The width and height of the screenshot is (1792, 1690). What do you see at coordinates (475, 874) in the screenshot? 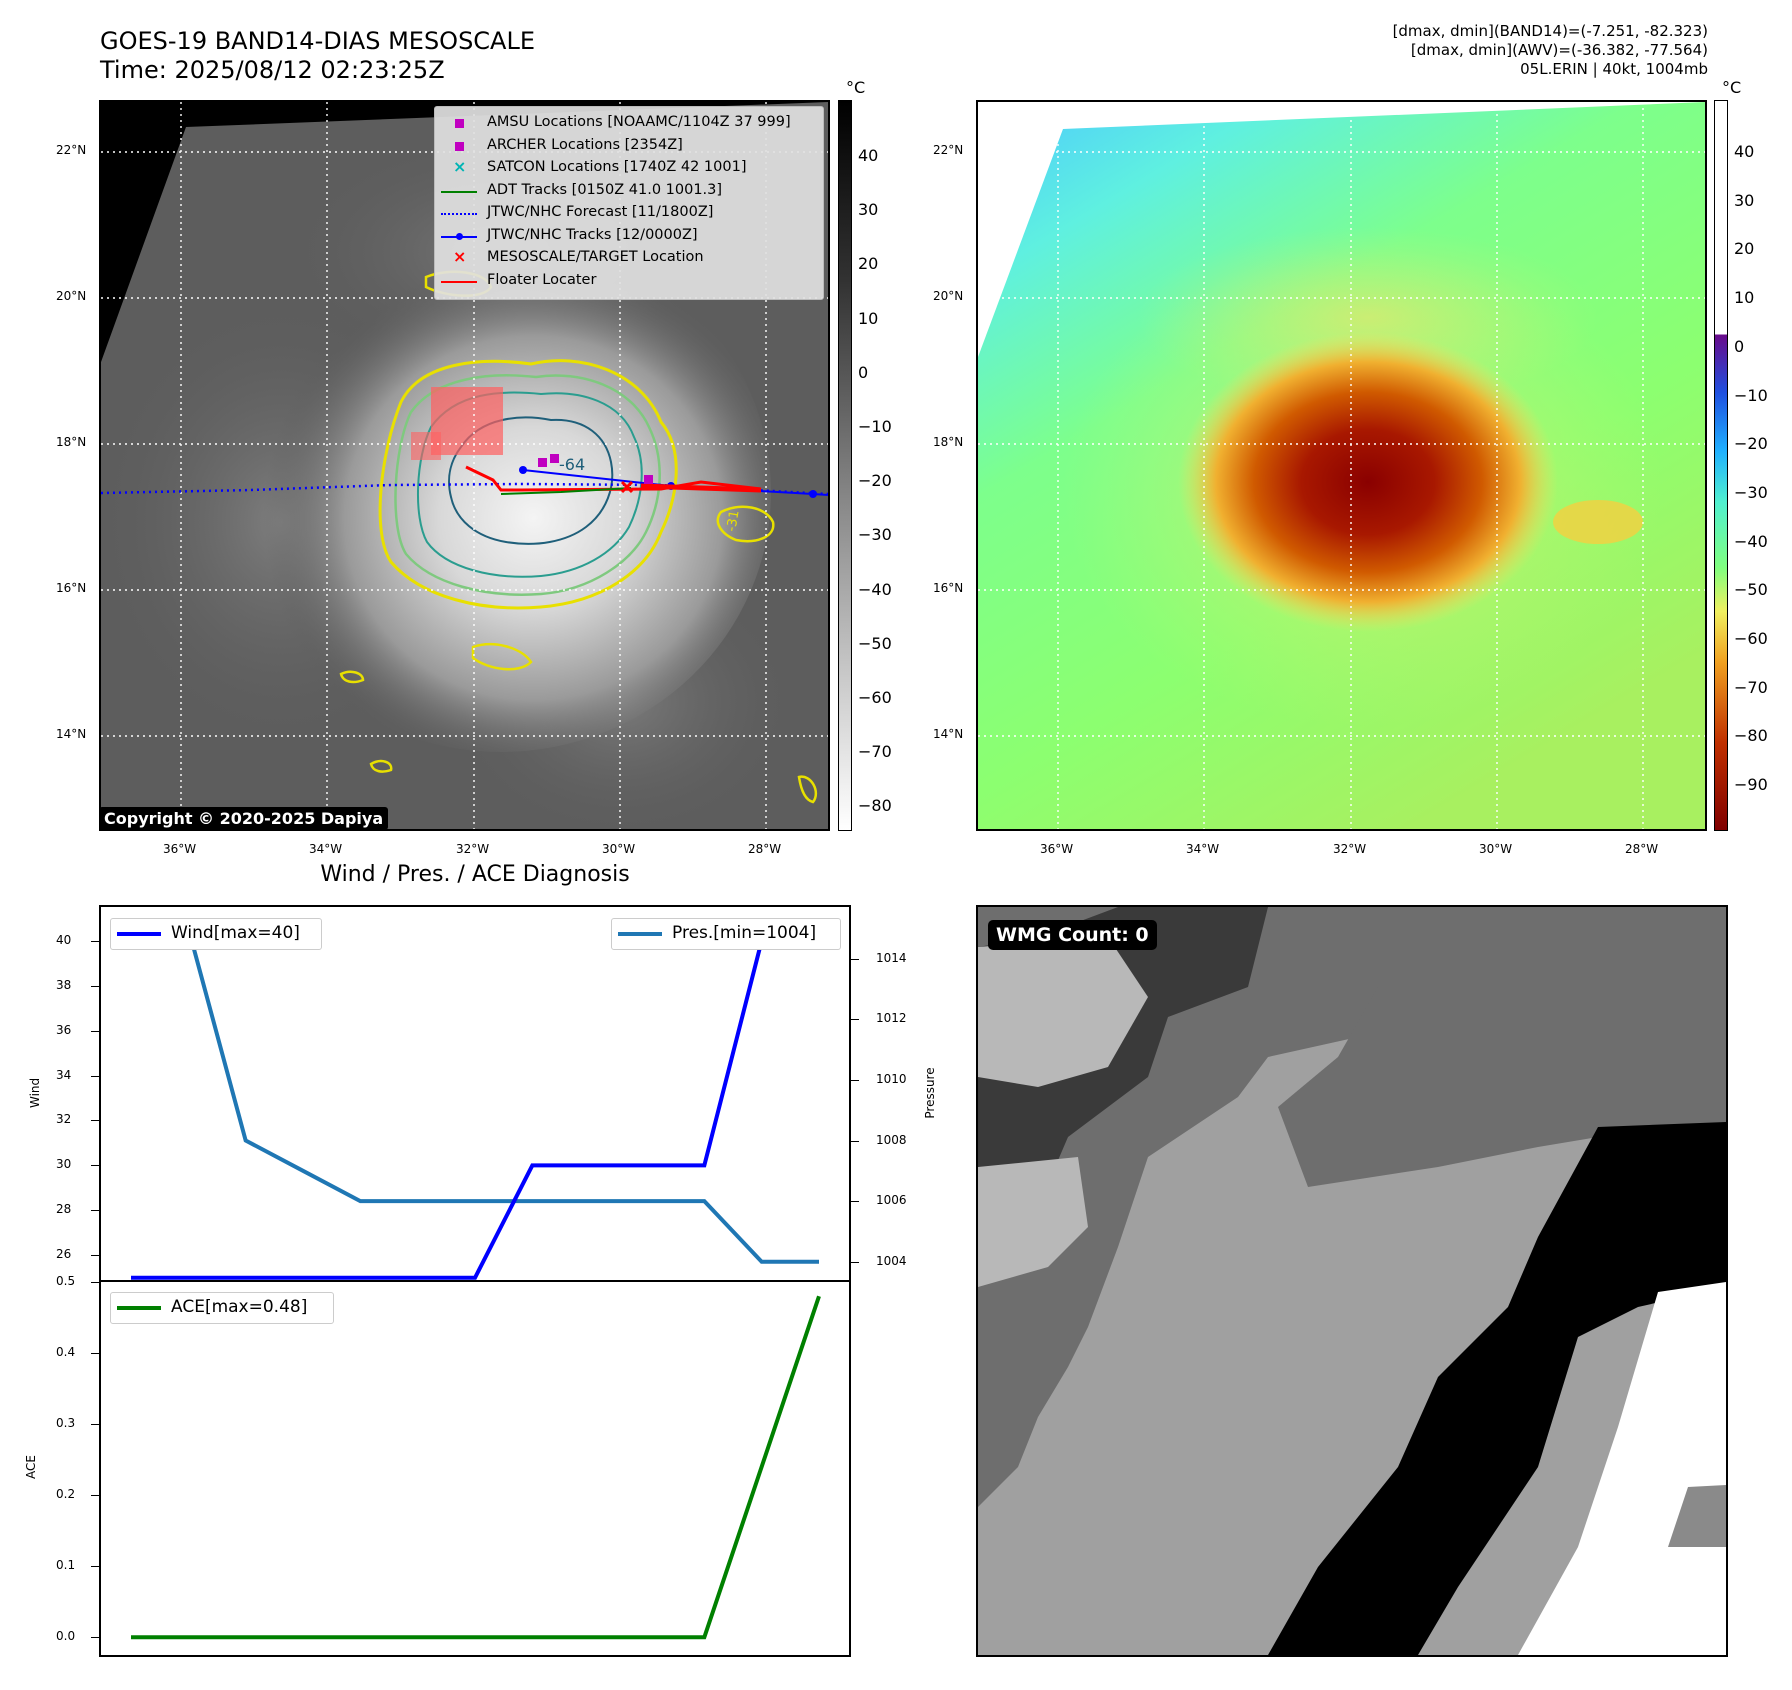
I see `diagnosis-title: Wind / Pres. / ACE Diagnosis` at bounding box center [475, 874].